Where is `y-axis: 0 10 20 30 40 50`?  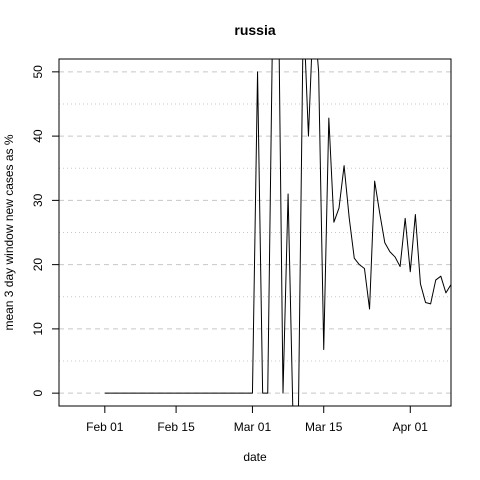
y-axis: 0 10 20 30 40 50 is located at coordinates (45, 230).